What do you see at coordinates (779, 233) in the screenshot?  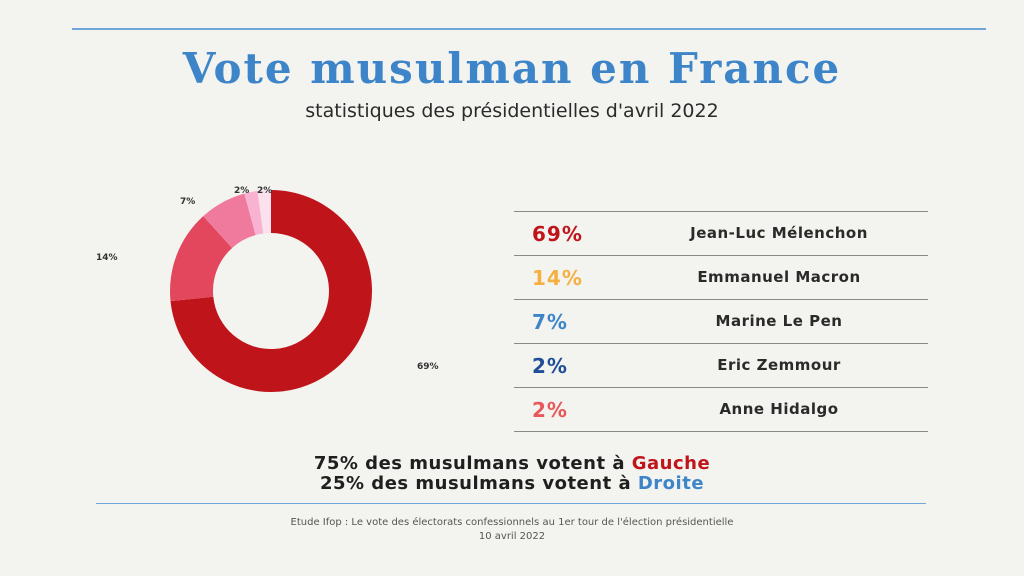 I see `legend-candidate: Jean-Luc Mélenchon` at bounding box center [779, 233].